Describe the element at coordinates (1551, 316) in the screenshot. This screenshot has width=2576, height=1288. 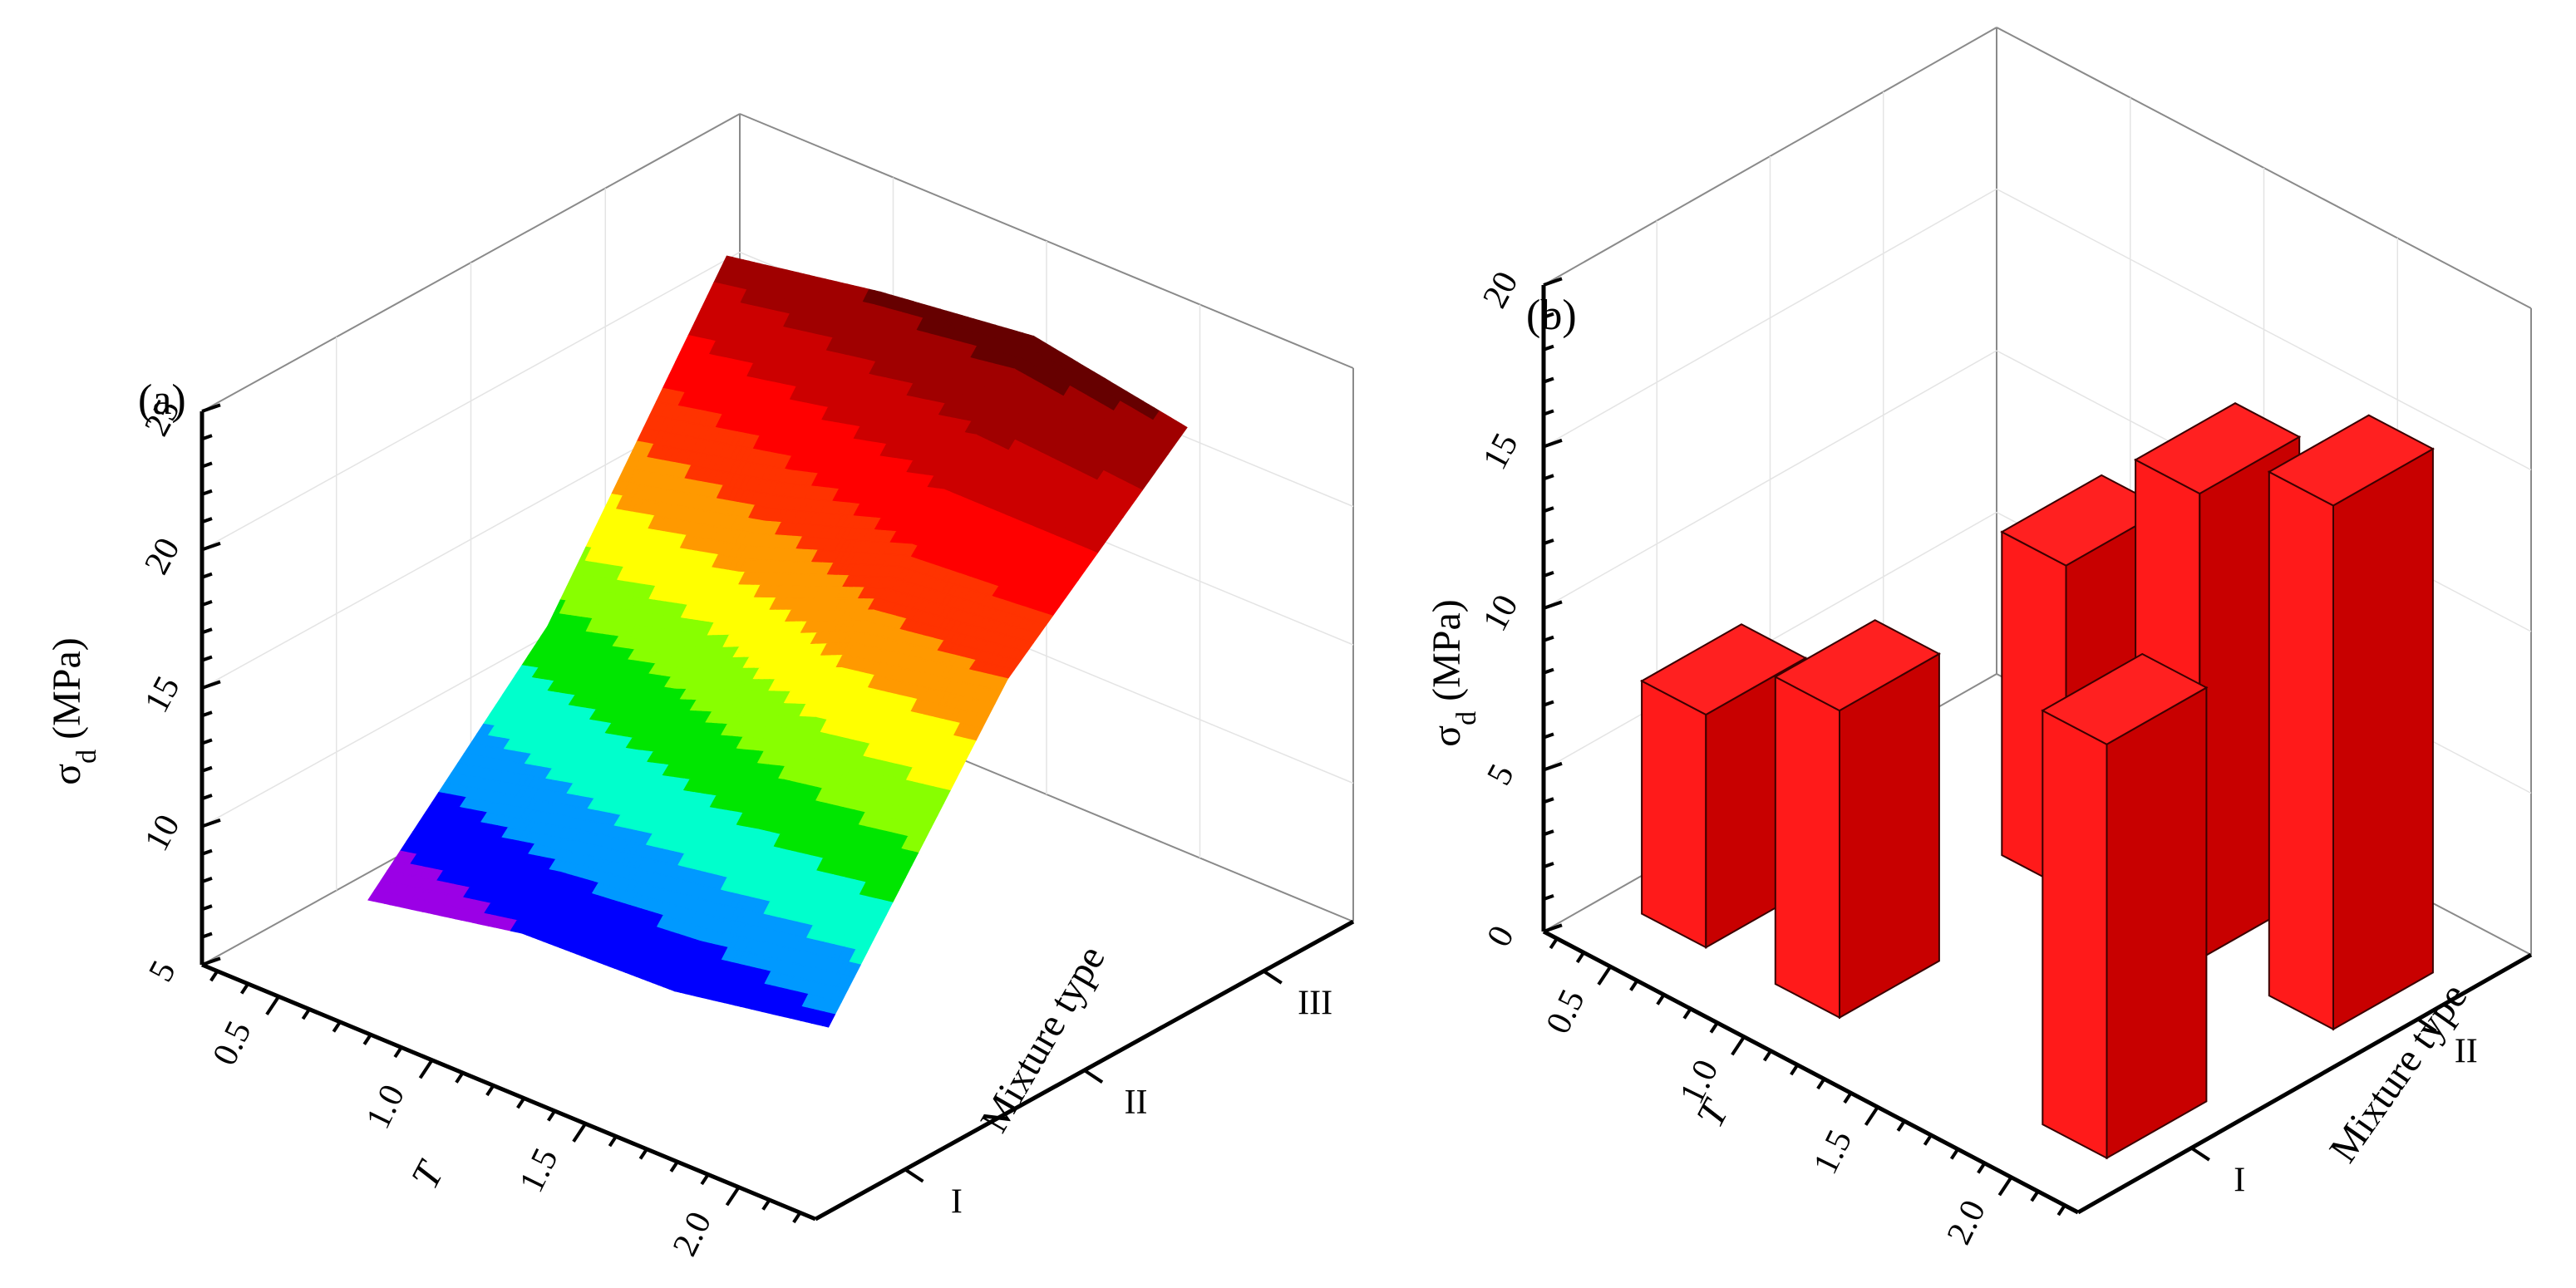
I see `panel-b-label: (b)` at that location.